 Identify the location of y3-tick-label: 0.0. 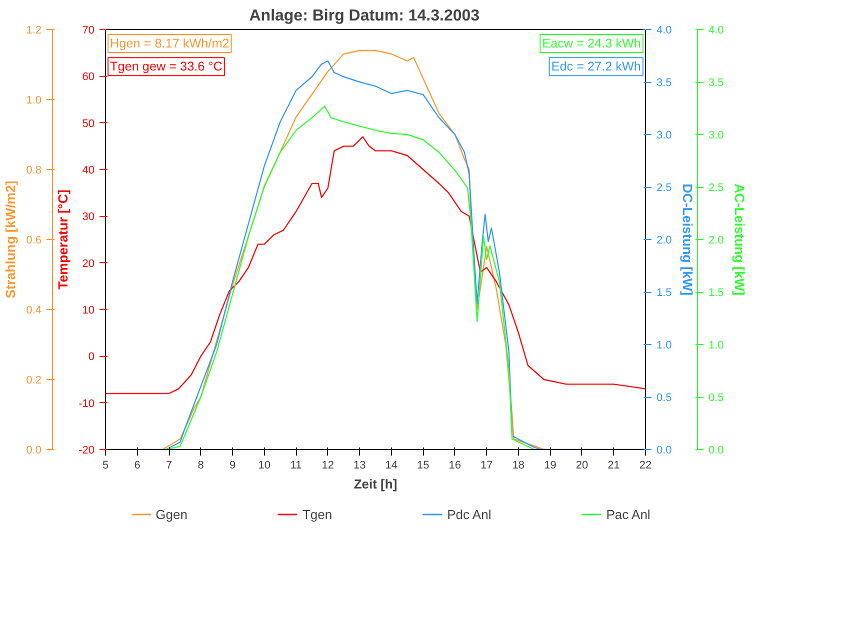
(664, 450).